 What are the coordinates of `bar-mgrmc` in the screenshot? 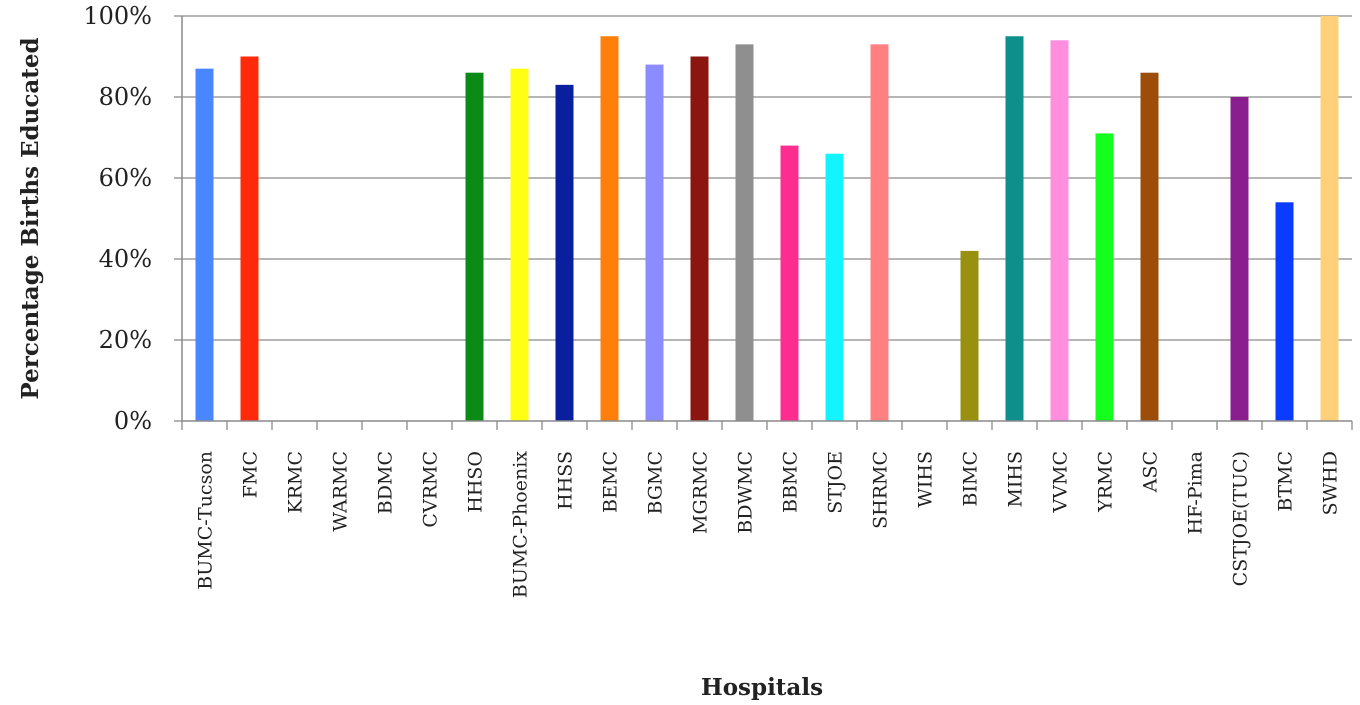 It's located at (699, 238).